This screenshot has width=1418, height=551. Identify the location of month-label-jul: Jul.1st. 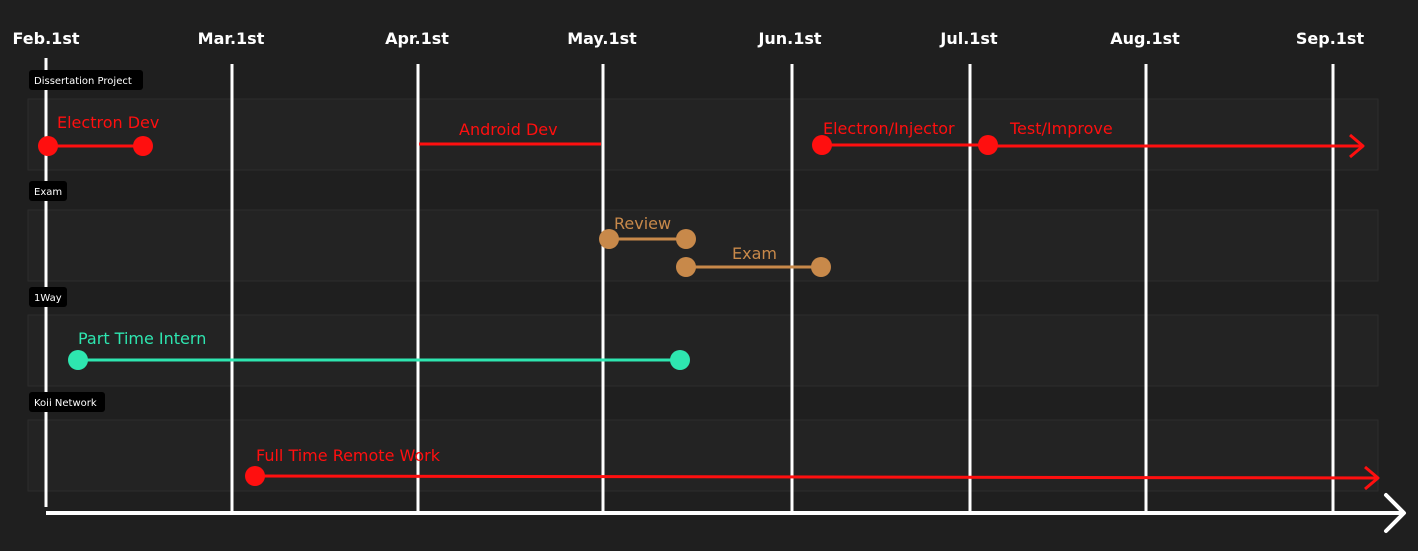
(968, 38).